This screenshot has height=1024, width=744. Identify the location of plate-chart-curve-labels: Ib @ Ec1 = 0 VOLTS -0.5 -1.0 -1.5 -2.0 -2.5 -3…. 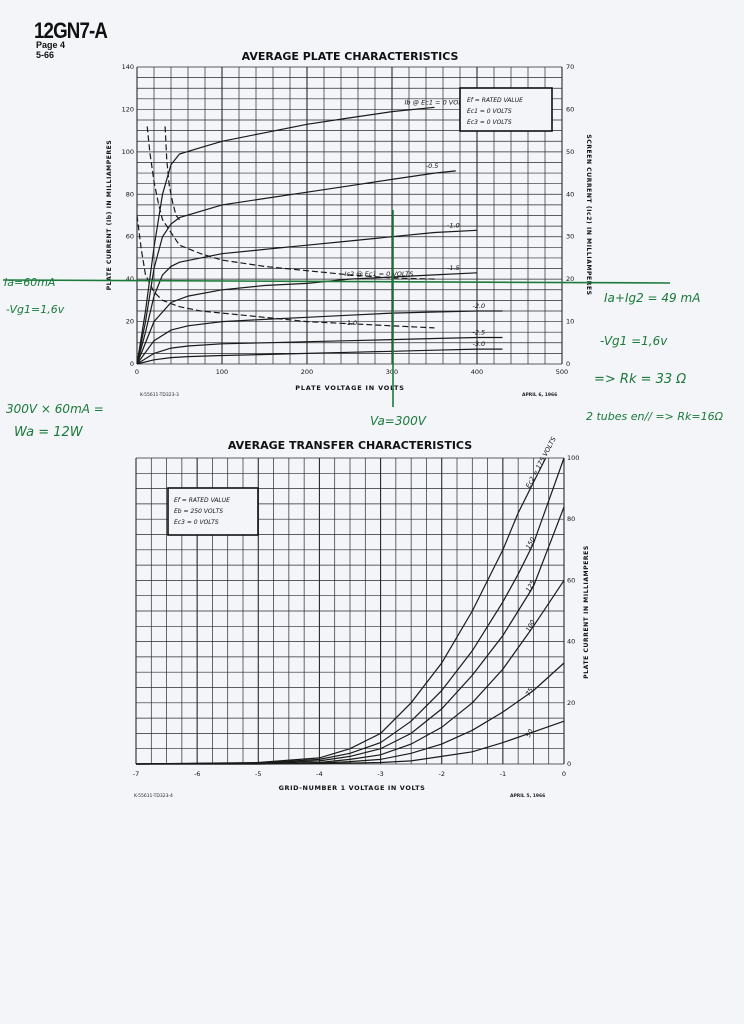
(415, 223).